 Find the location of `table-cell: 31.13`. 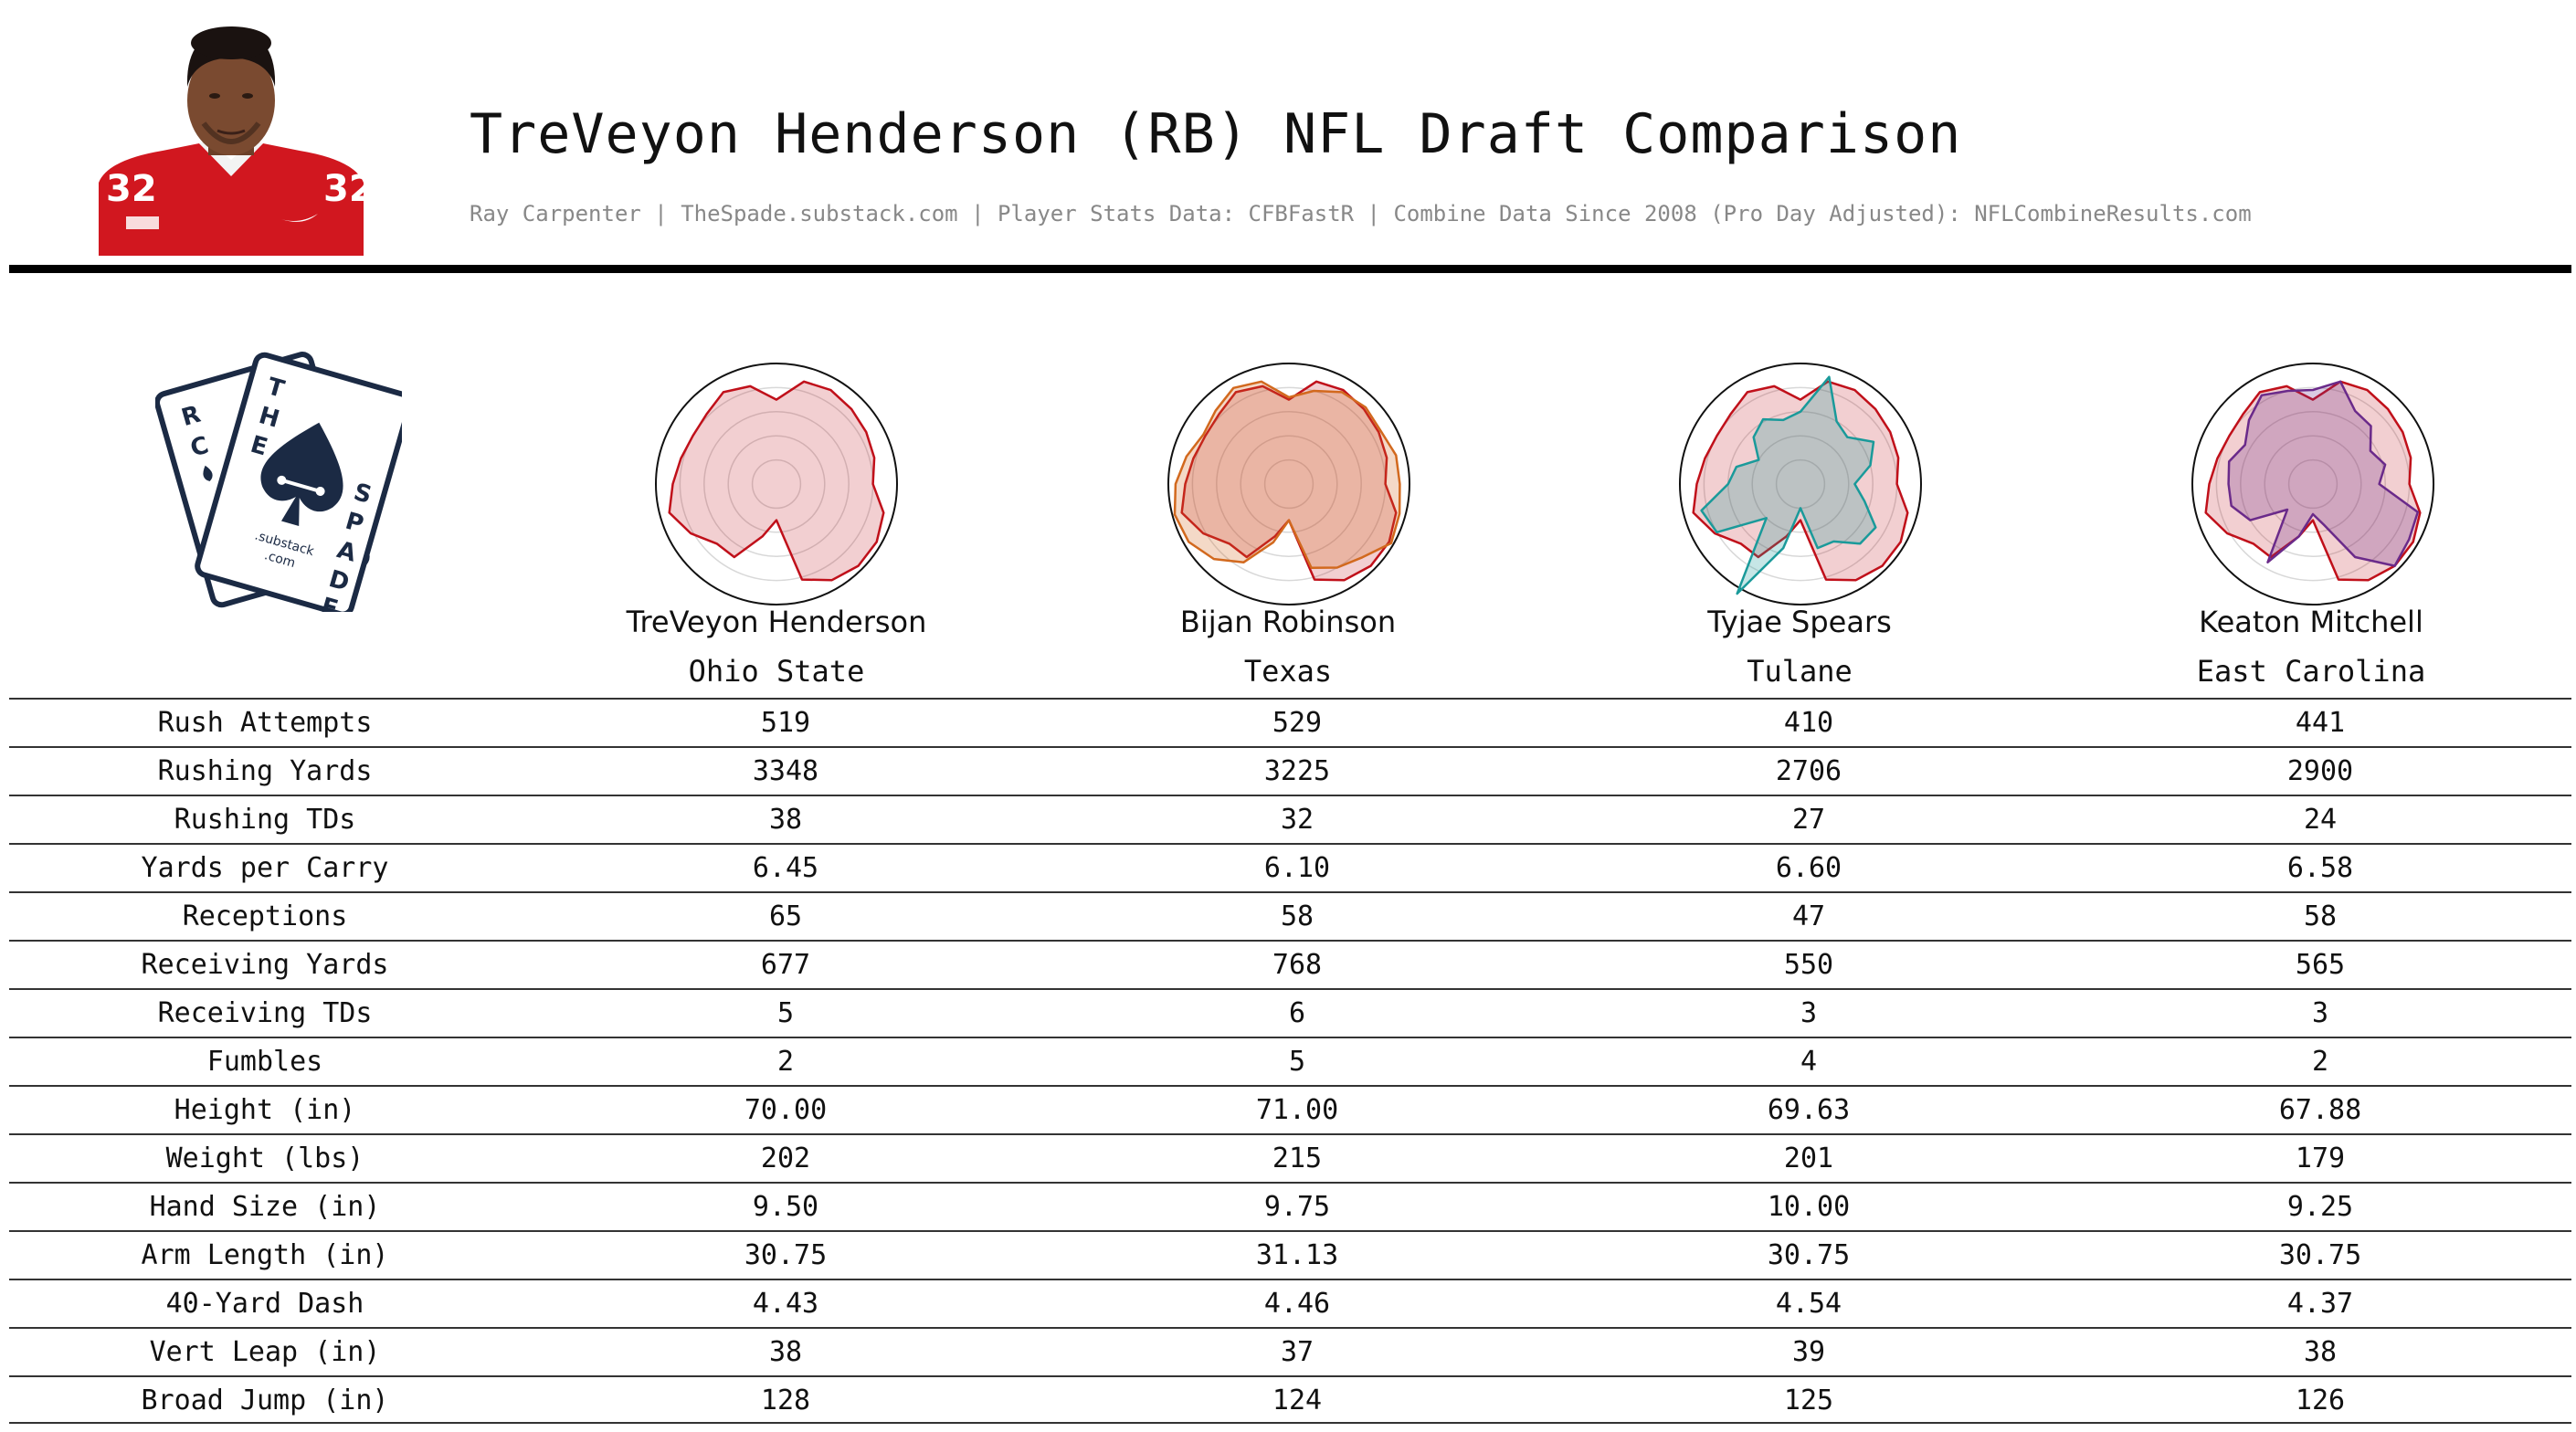

table-cell: 31.13 is located at coordinates (1297, 1255).